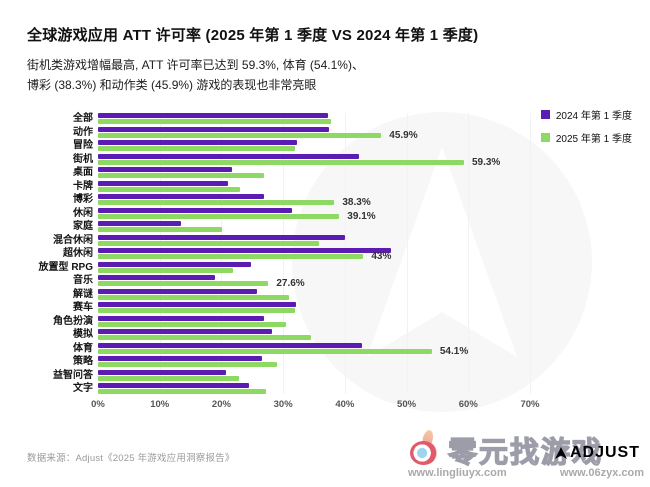 This screenshot has height=487, width=650. Describe the element at coordinates (593, 139) in the screenshot. I see `legend-label-2025: 2025 年第 1 季度` at that location.